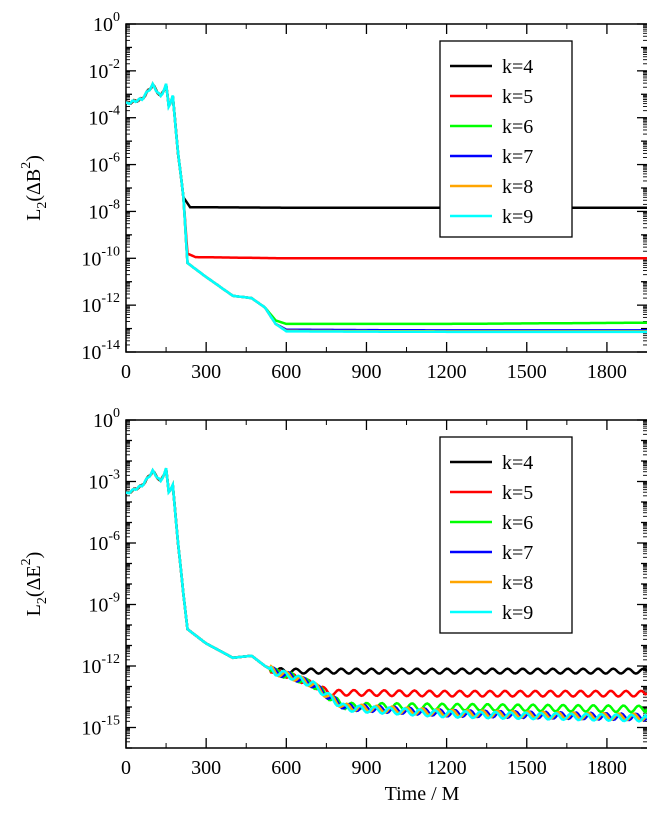 Image resolution: width=647 pixels, height=814 pixels. I want to click on y-tick-label: 10⁻⁴, so click(104, 117).